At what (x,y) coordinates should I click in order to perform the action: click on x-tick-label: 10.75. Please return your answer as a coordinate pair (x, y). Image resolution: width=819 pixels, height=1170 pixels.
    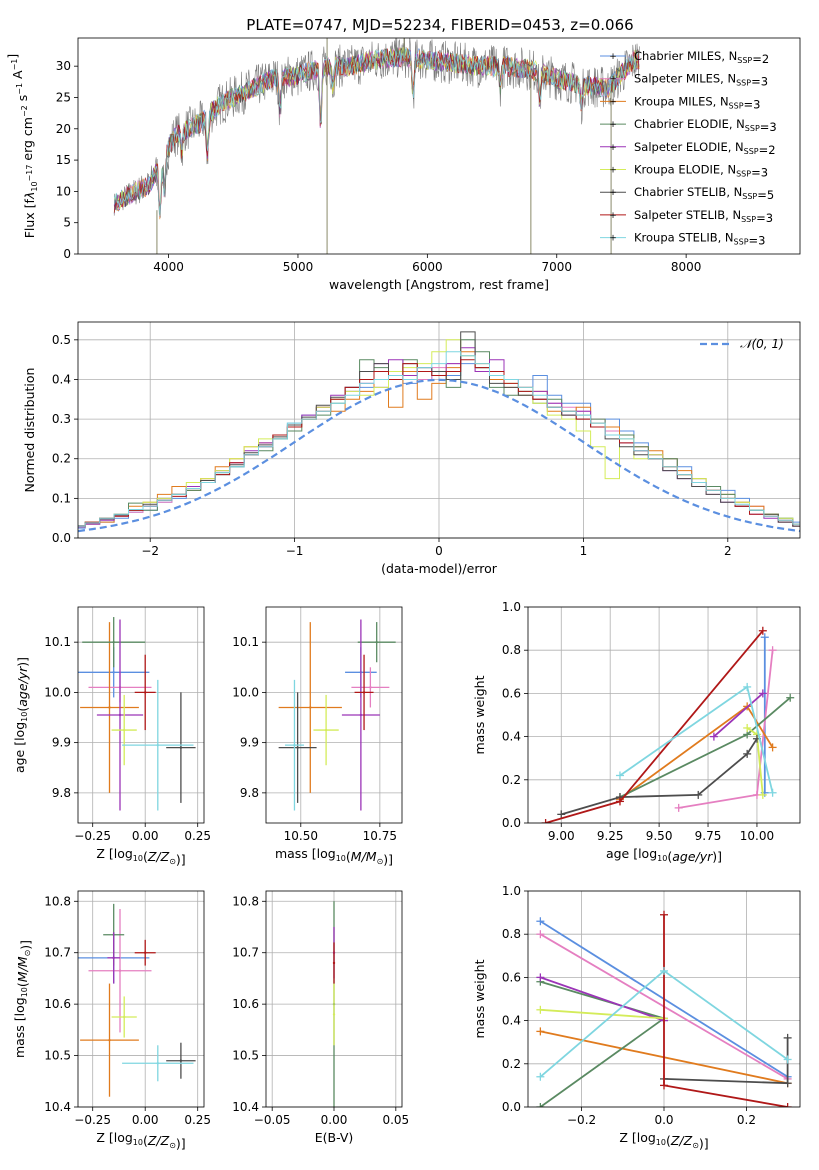
    Looking at the image, I should click on (380, 836).